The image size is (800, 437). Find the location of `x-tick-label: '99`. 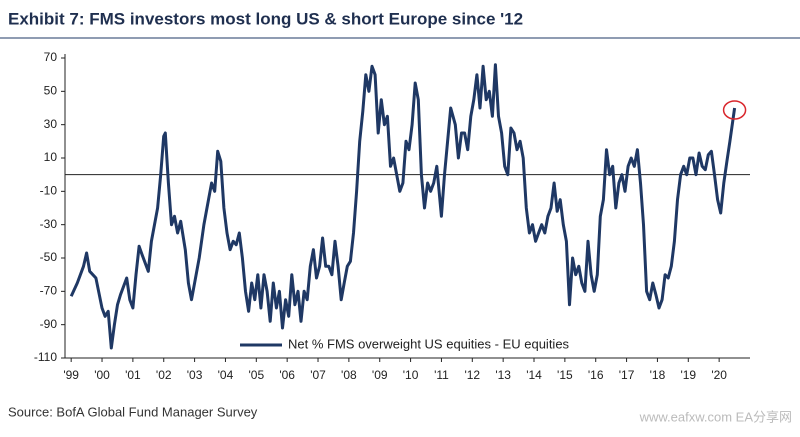

x-tick-label: '99 is located at coordinates (71, 375).